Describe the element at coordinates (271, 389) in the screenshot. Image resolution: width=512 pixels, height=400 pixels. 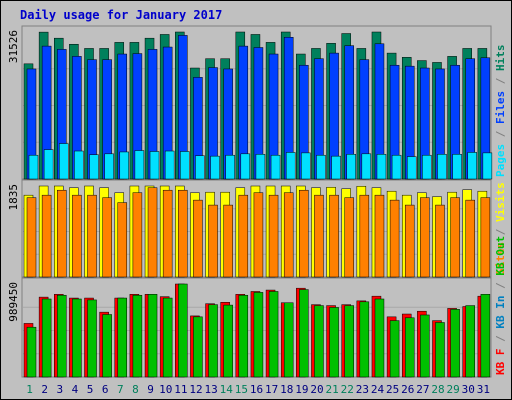
I see `x-tick-label: 17` at that location.